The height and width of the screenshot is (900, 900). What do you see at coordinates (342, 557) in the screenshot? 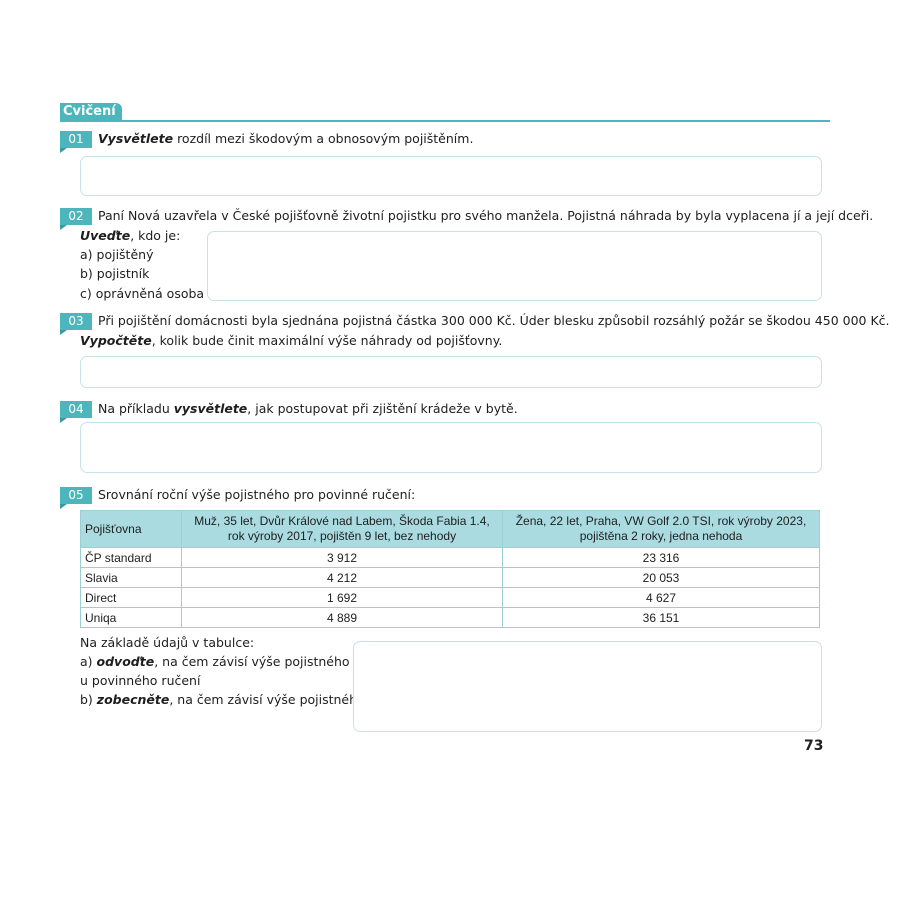
I see `cell: 3 912` at bounding box center [342, 557].